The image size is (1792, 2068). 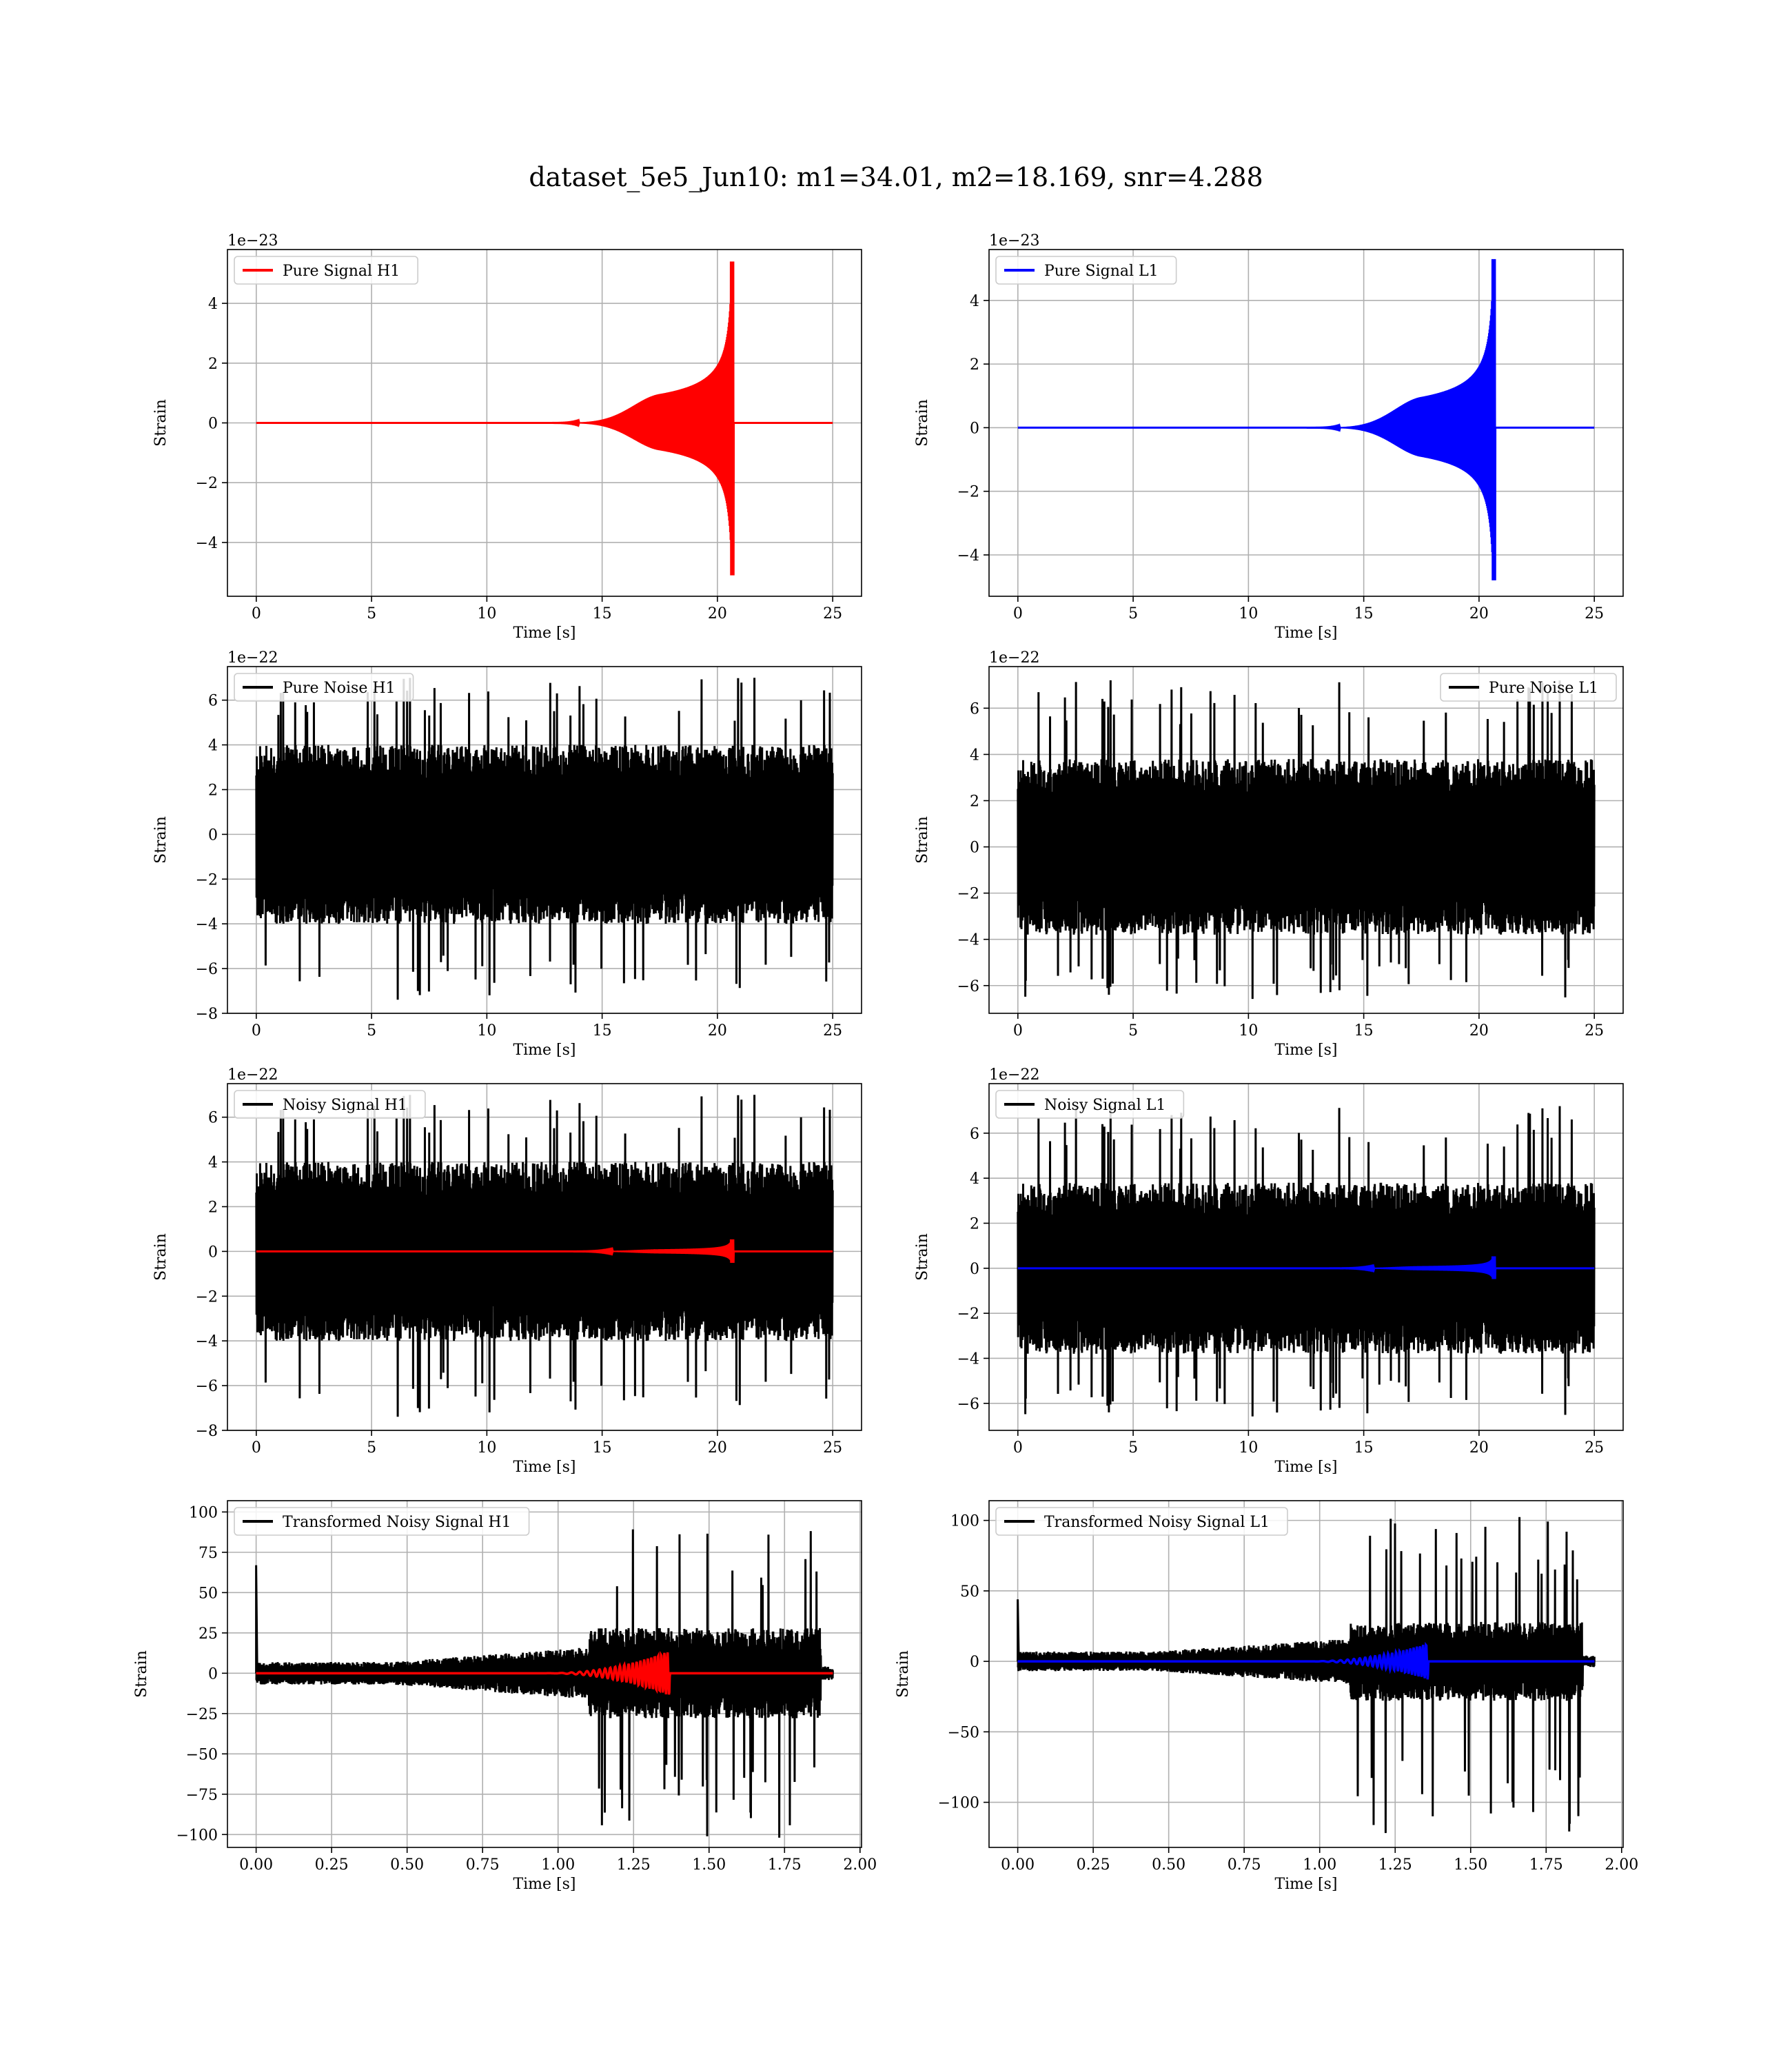 What do you see at coordinates (339, 688) in the screenshot?
I see `legend-label: Pure Noise H1` at bounding box center [339, 688].